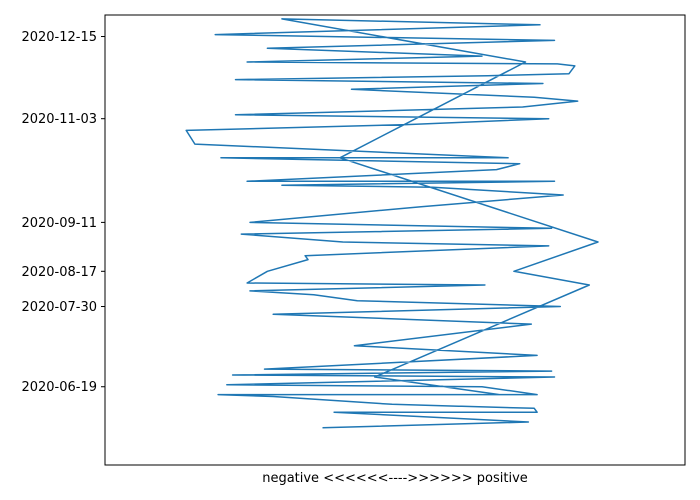 Image resolution: width=700 pixels, height=500 pixels. Describe the element at coordinates (59, 119) in the screenshot. I see `y-tick-label: 2020-11-03` at that location.